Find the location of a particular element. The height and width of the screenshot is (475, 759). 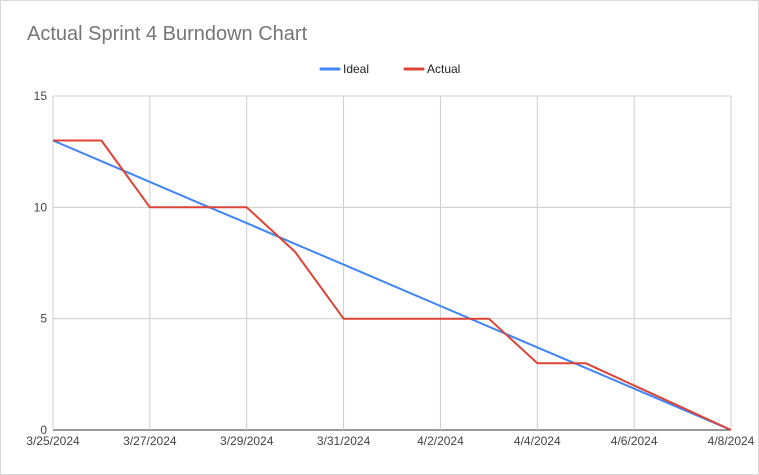

chart-title: Actual Sprint 4 Burndown Chart is located at coordinates (167, 34).